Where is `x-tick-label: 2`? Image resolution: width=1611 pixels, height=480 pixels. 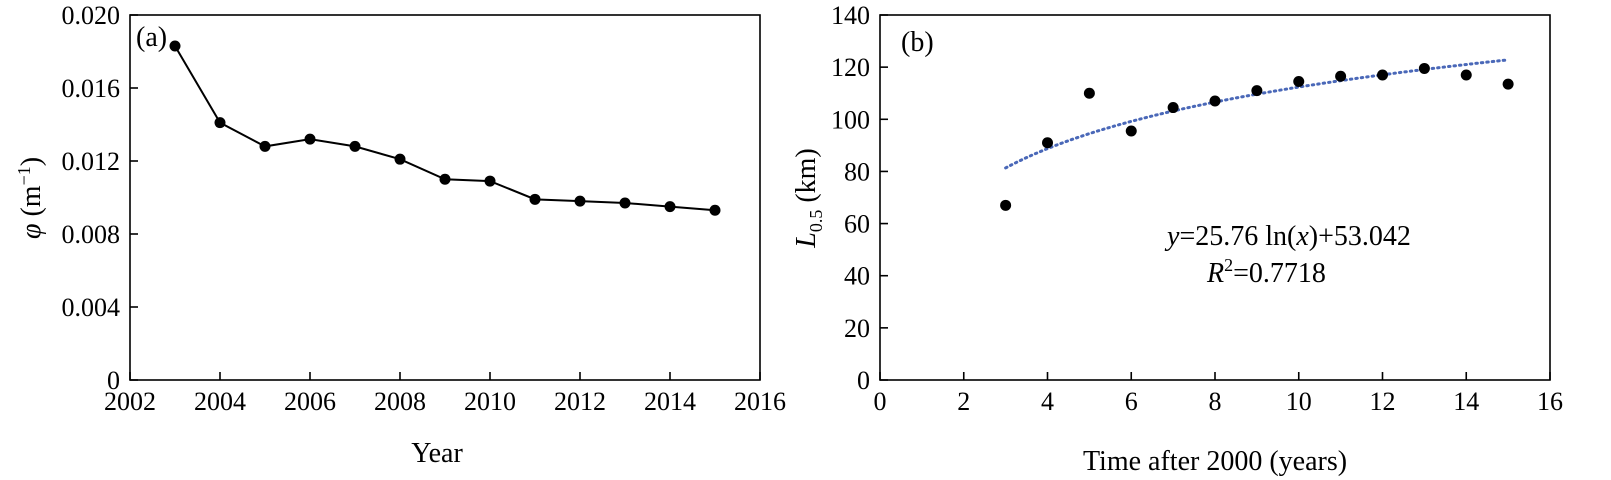
x-tick-label: 2 is located at coordinates (963, 401).